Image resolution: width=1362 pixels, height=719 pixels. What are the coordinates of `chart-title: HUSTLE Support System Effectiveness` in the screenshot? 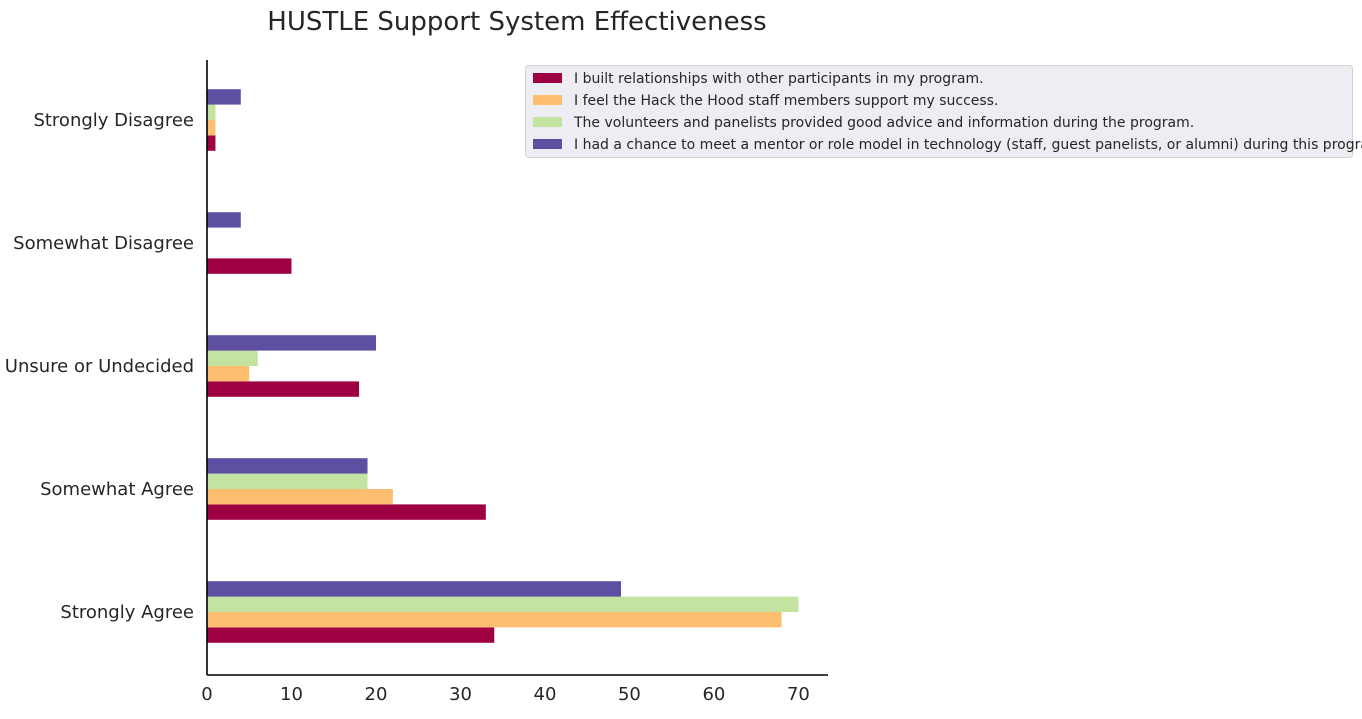 It's located at (516, 22).